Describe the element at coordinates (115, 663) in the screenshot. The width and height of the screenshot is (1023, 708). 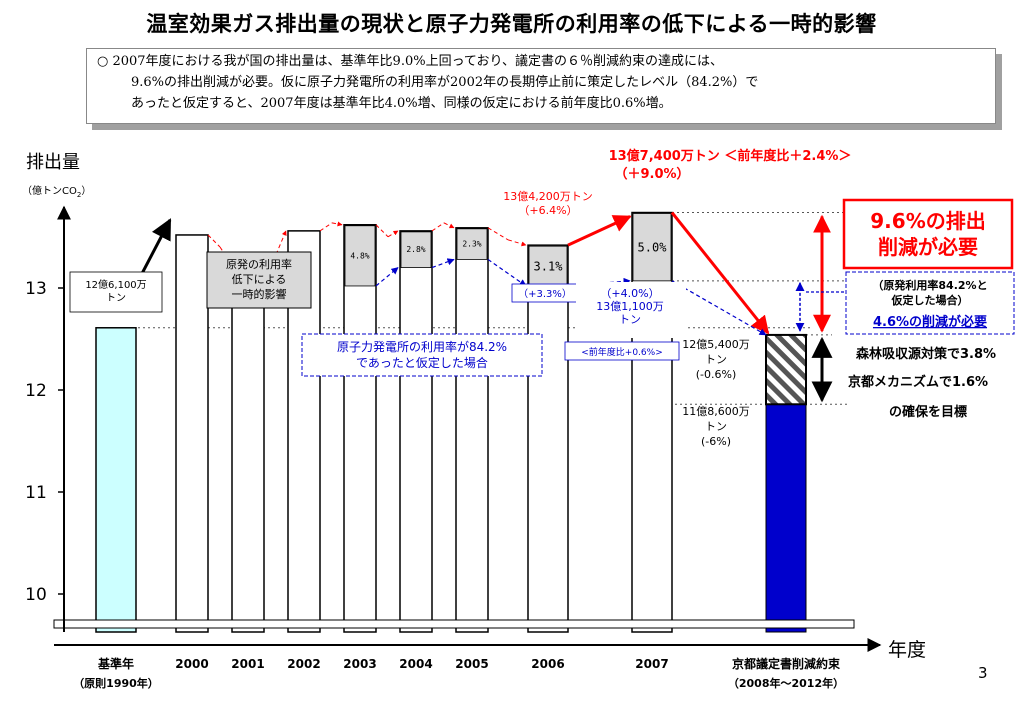
I see `x-tick-label-基準年: 基準年` at that location.